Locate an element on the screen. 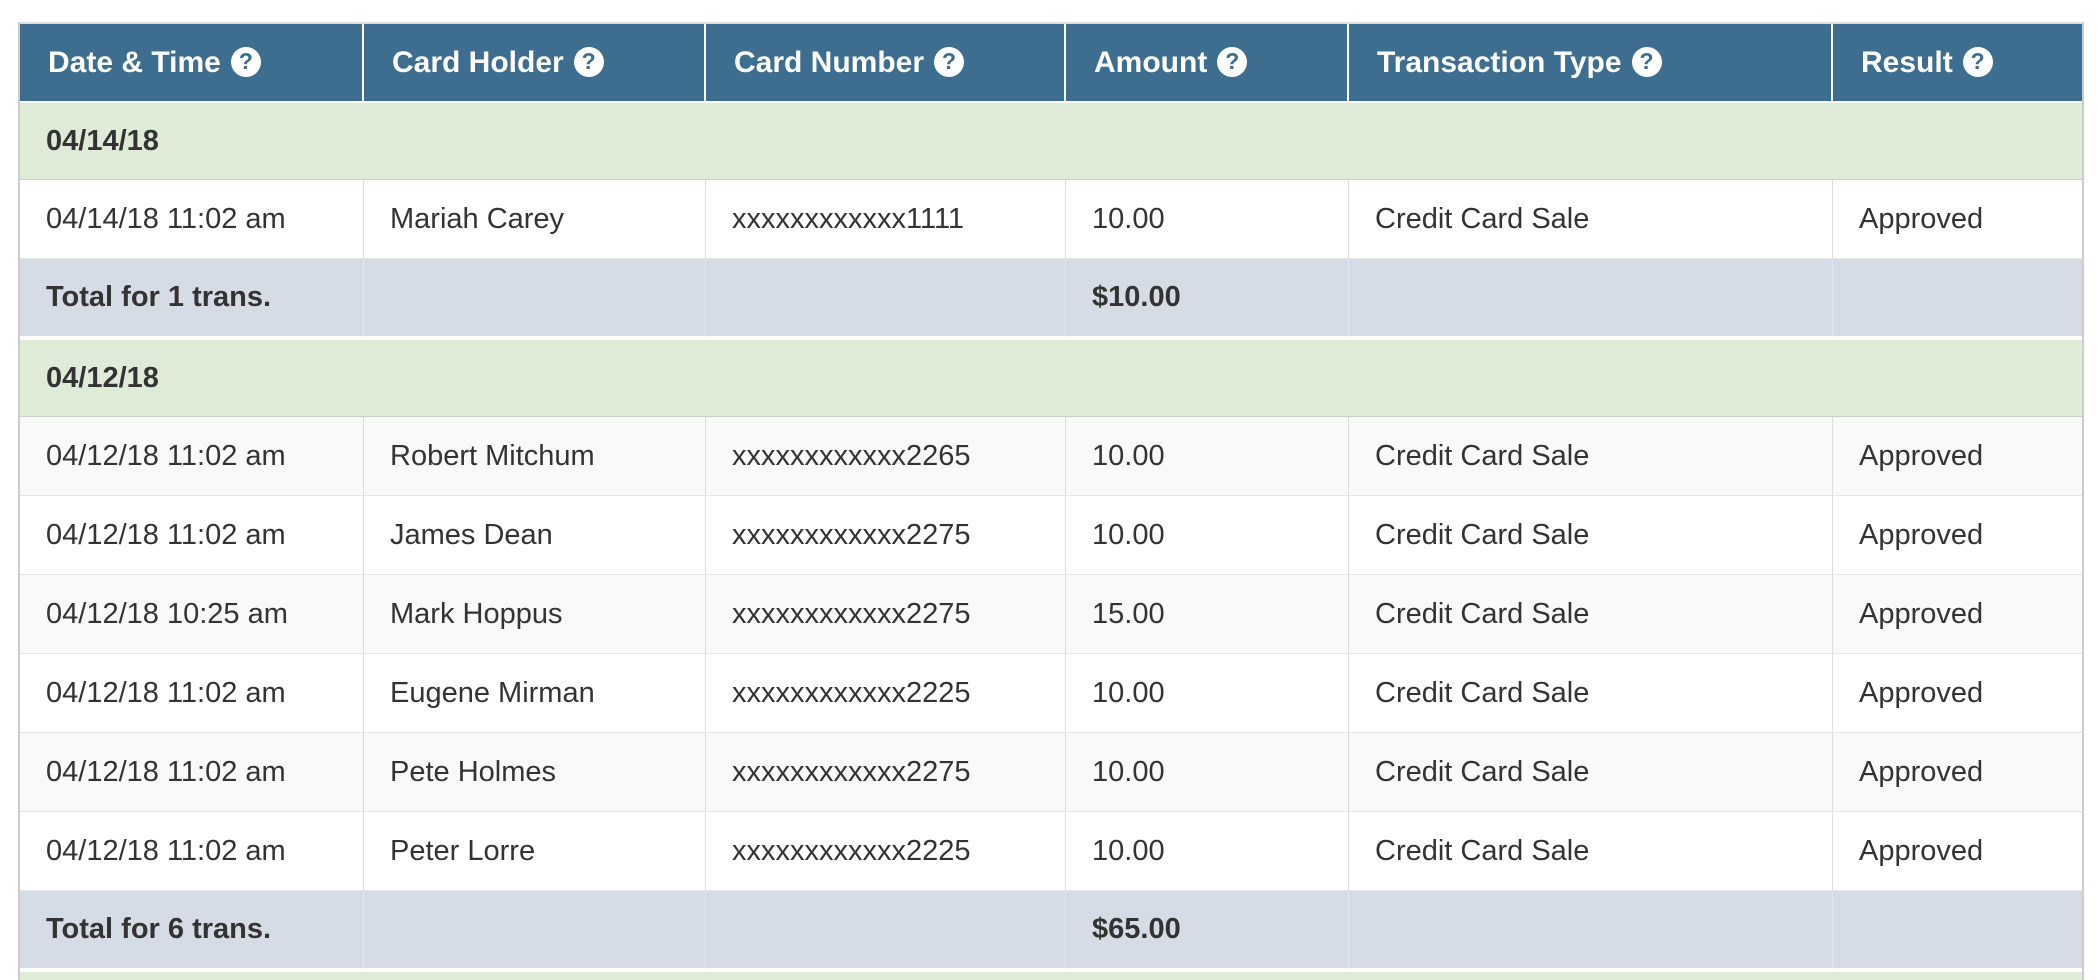 The image size is (2098, 980). column-label: Amount is located at coordinates (1151, 62).